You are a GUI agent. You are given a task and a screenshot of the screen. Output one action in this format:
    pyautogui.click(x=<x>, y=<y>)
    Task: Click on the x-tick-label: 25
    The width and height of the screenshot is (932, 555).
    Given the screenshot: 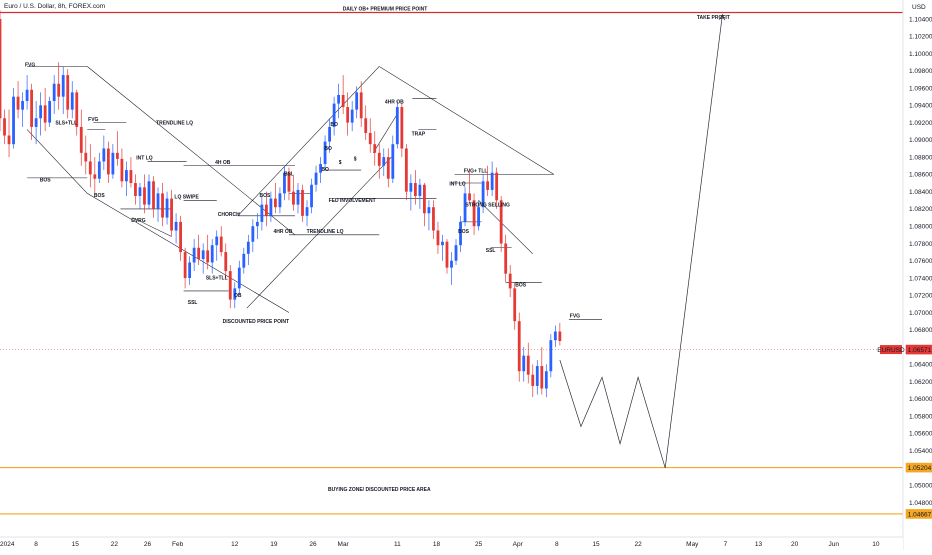 What is the action you would take?
    pyautogui.click(x=479, y=544)
    